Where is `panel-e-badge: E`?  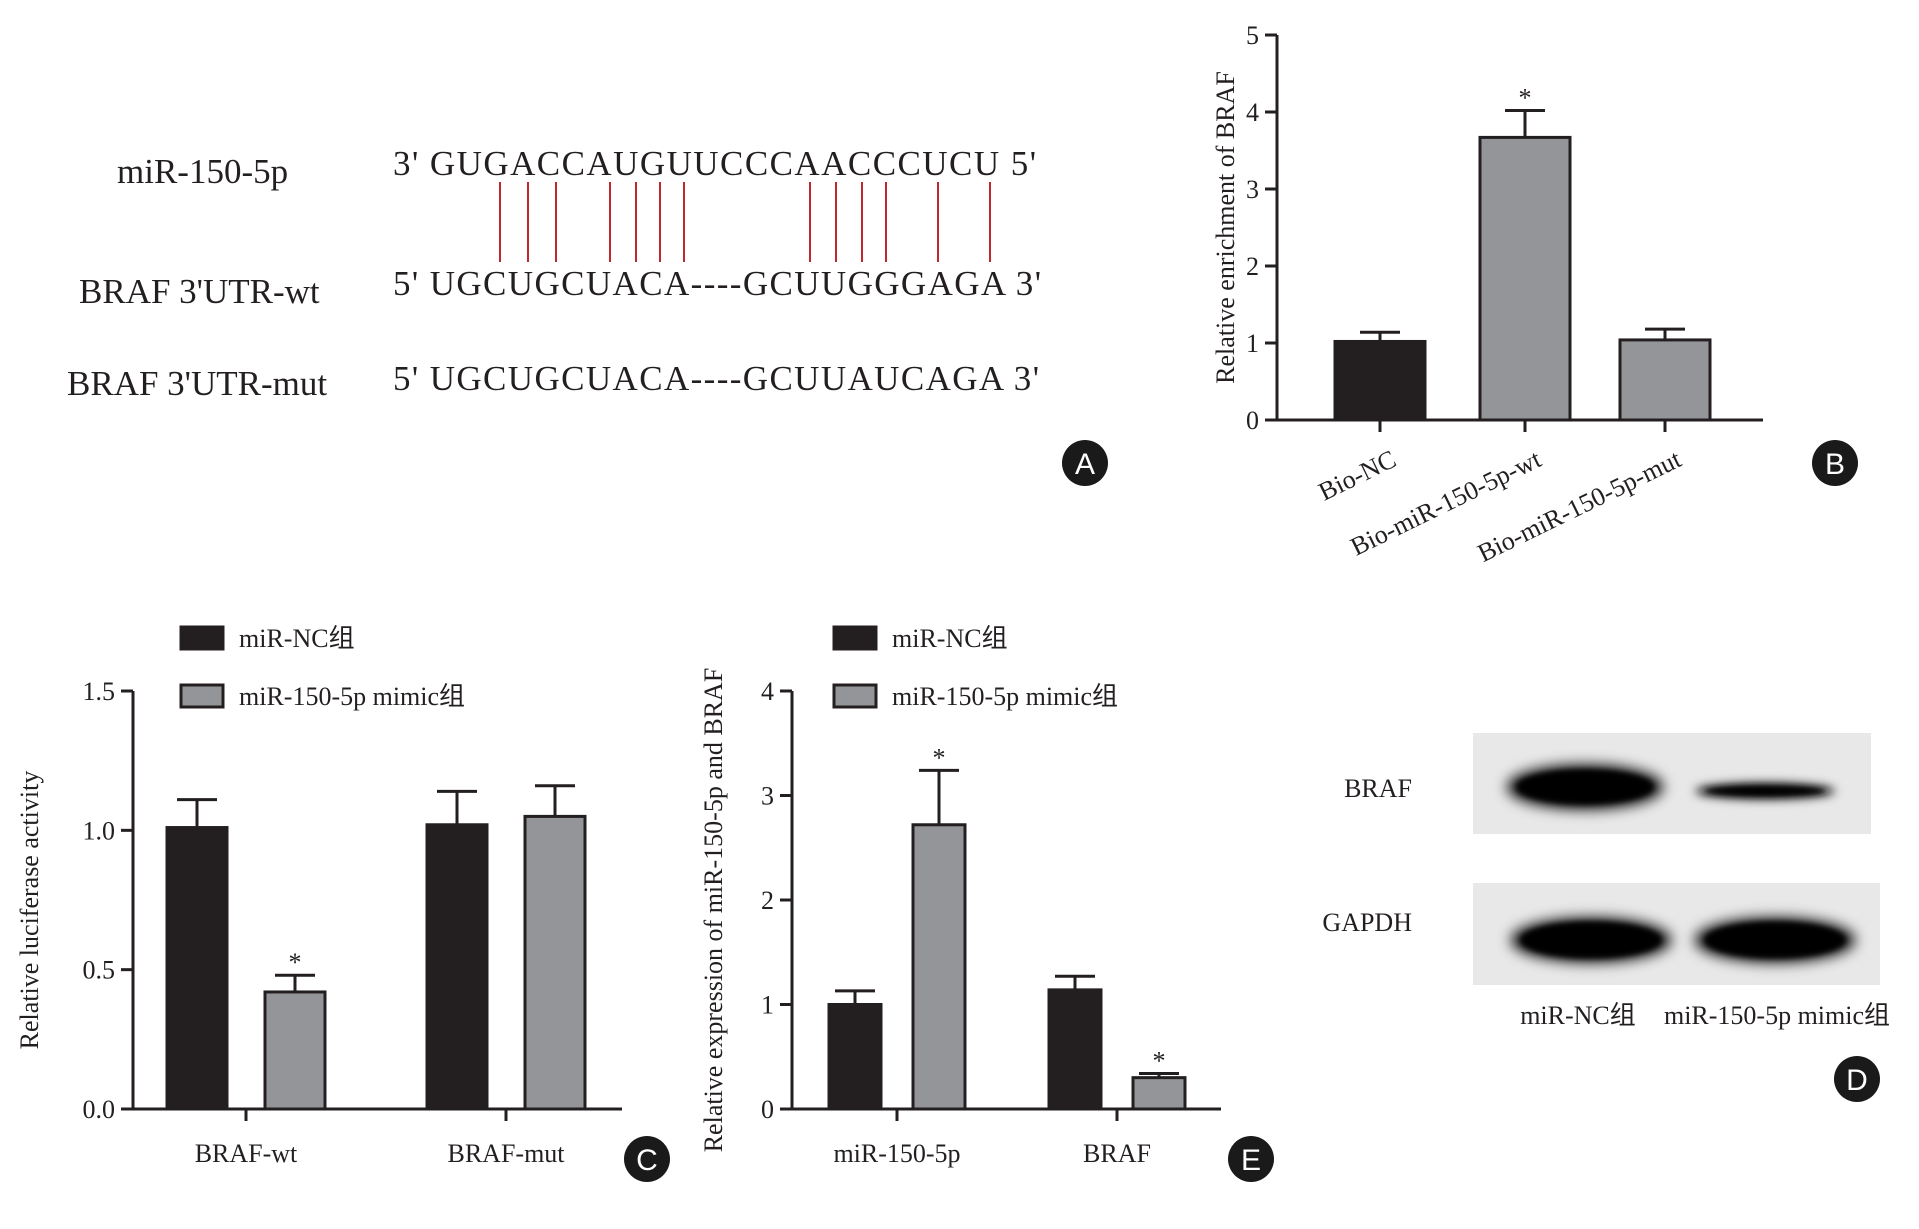 panel-e-badge: E is located at coordinates (1251, 1159).